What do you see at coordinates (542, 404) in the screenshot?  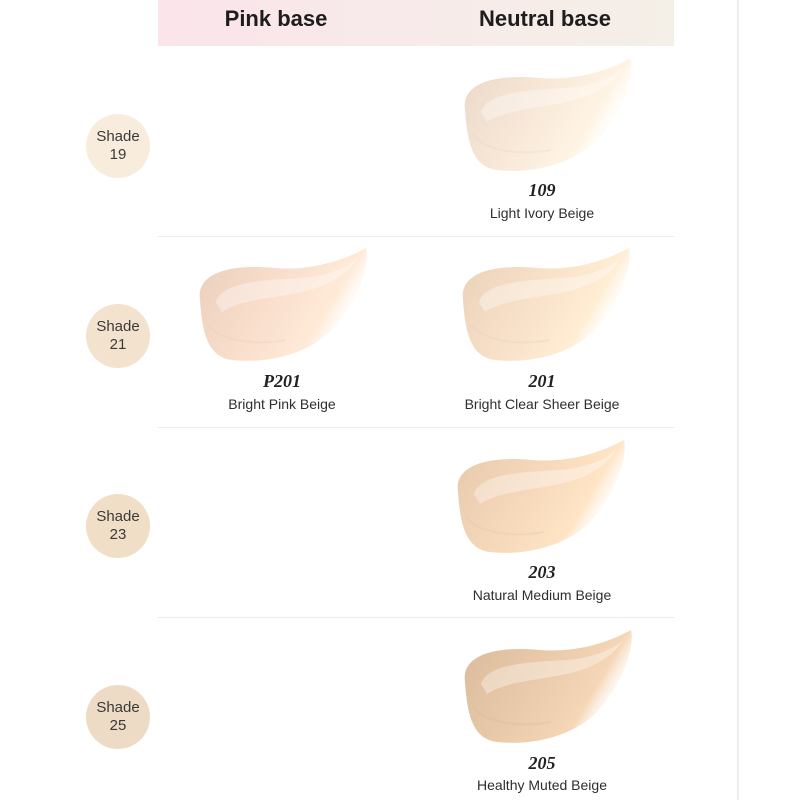 I see `shade-name: Bright Clear Sheer Beige` at bounding box center [542, 404].